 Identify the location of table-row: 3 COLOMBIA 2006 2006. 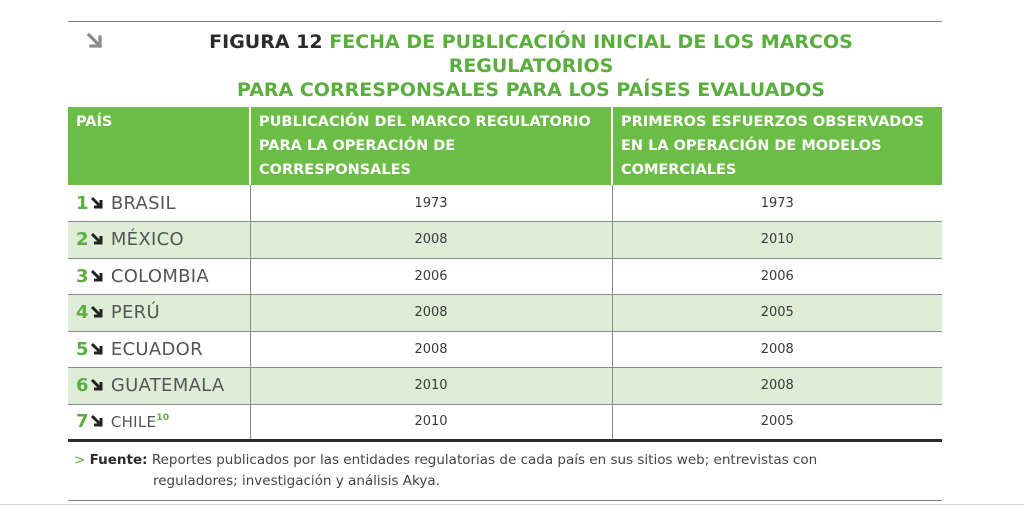
(505, 276).